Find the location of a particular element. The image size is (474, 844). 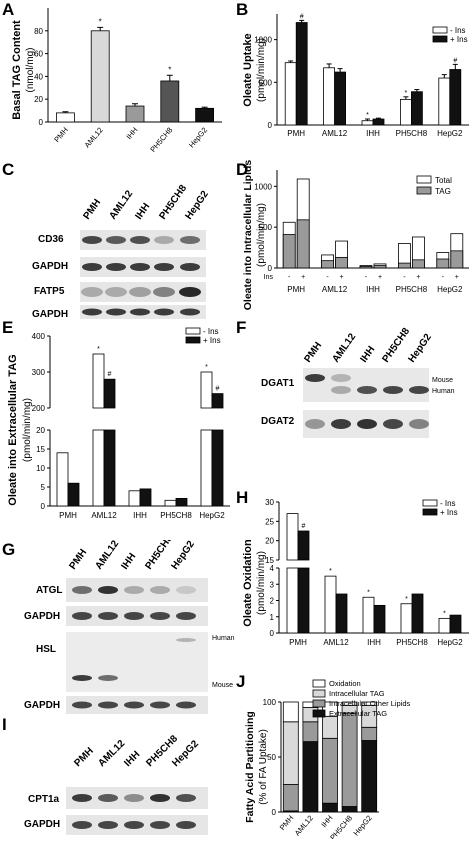

h-bar-lower is located at coordinates (303, 600).